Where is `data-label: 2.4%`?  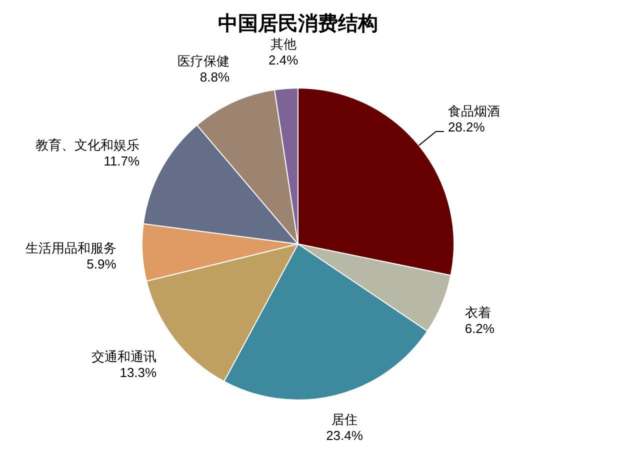 data-label: 2.4% is located at coordinates (283, 60).